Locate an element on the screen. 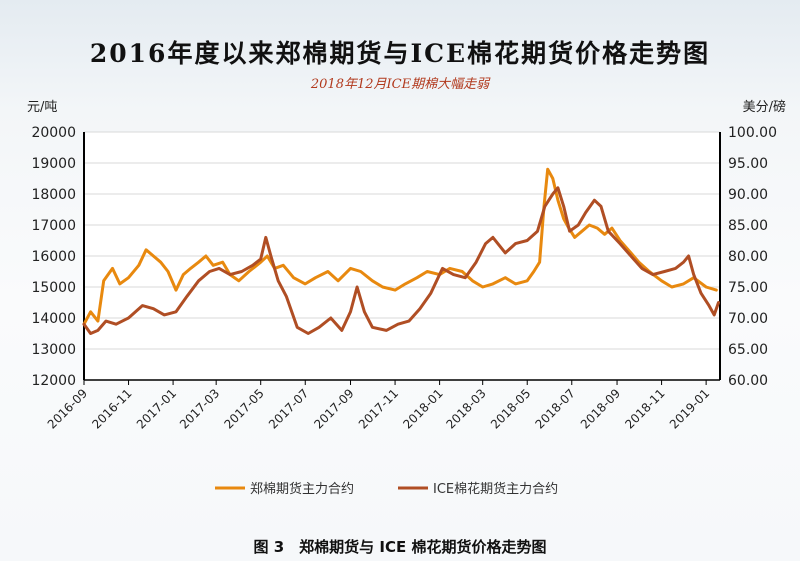 This screenshot has width=800, height=561. x-tick-label: 2019-01 is located at coordinates (689, 408).